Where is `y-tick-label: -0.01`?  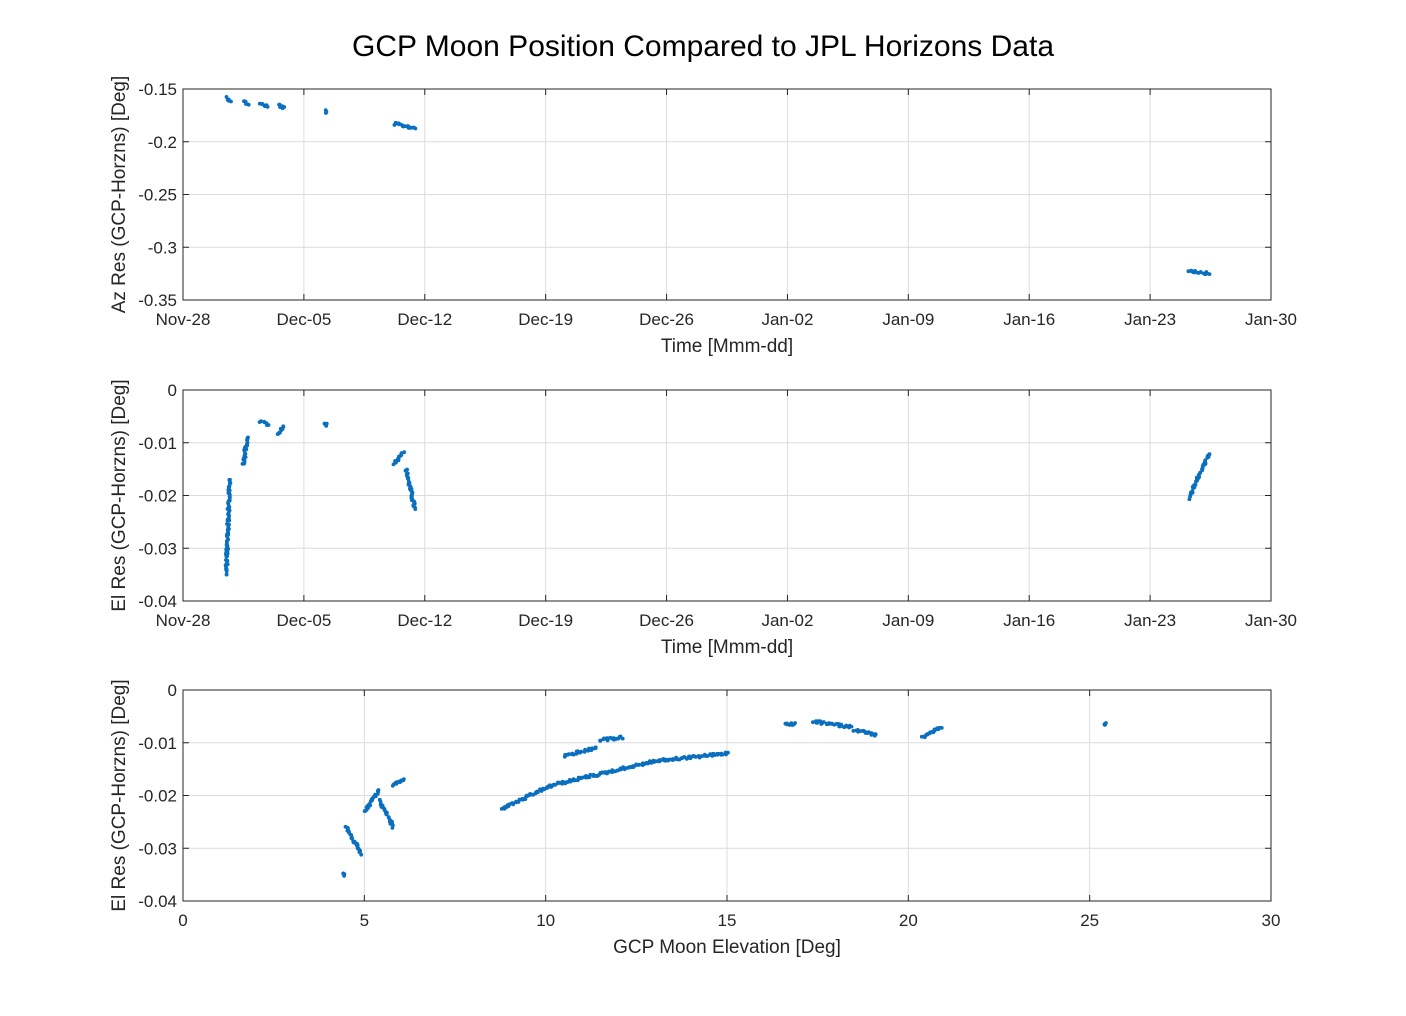 y-tick-label: -0.01 is located at coordinates (157, 743).